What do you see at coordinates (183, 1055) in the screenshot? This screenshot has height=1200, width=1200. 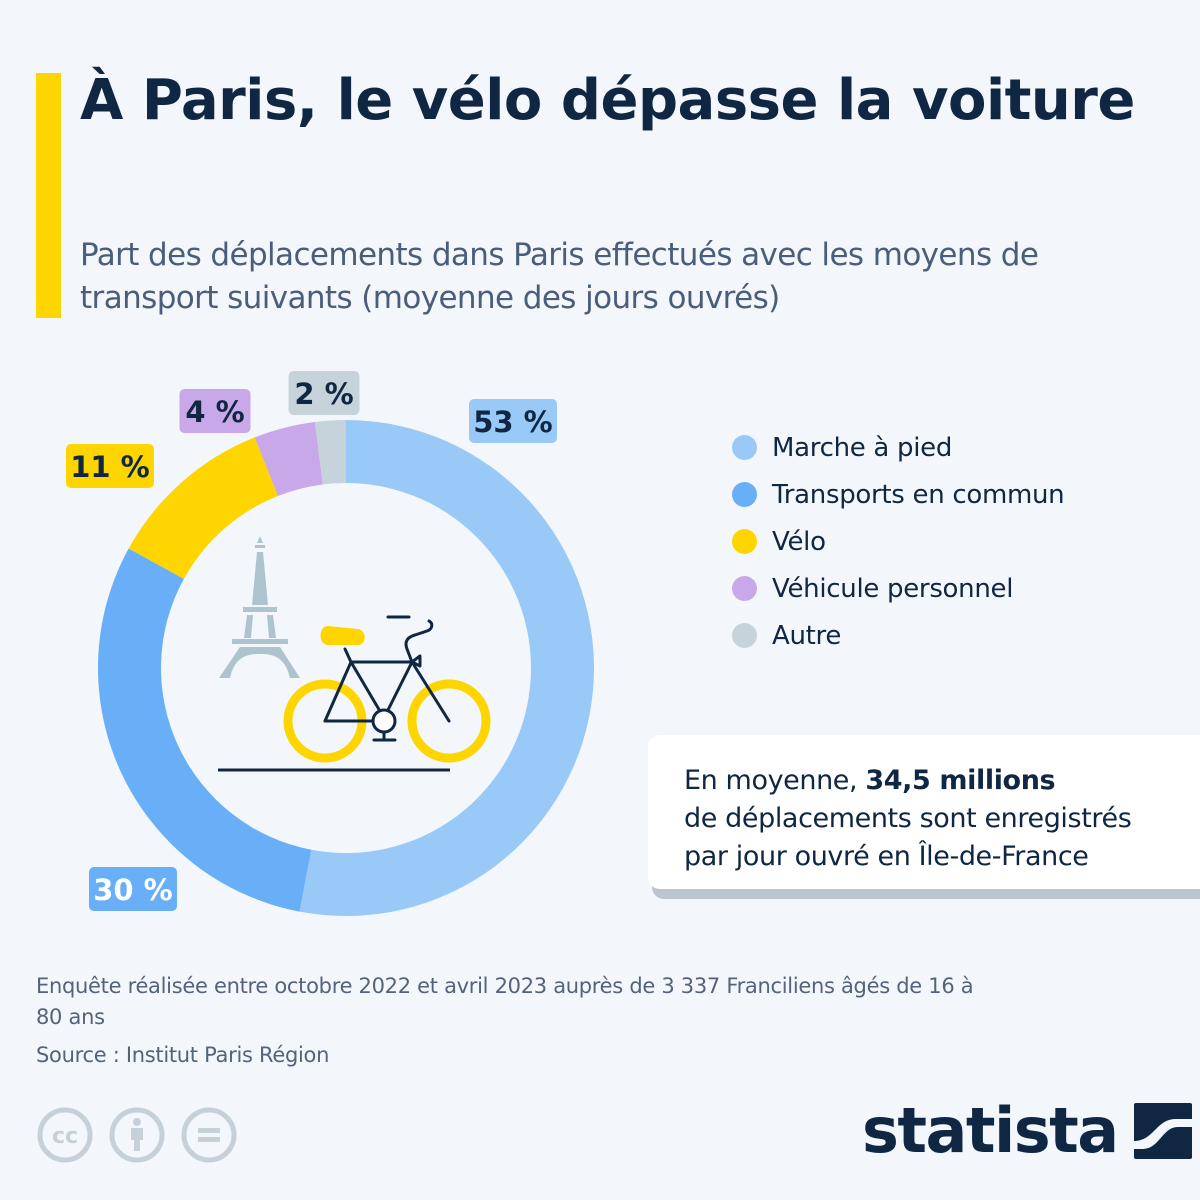 I see `source-link: Source : Institut Paris Région` at bounding box center [183, 1055].